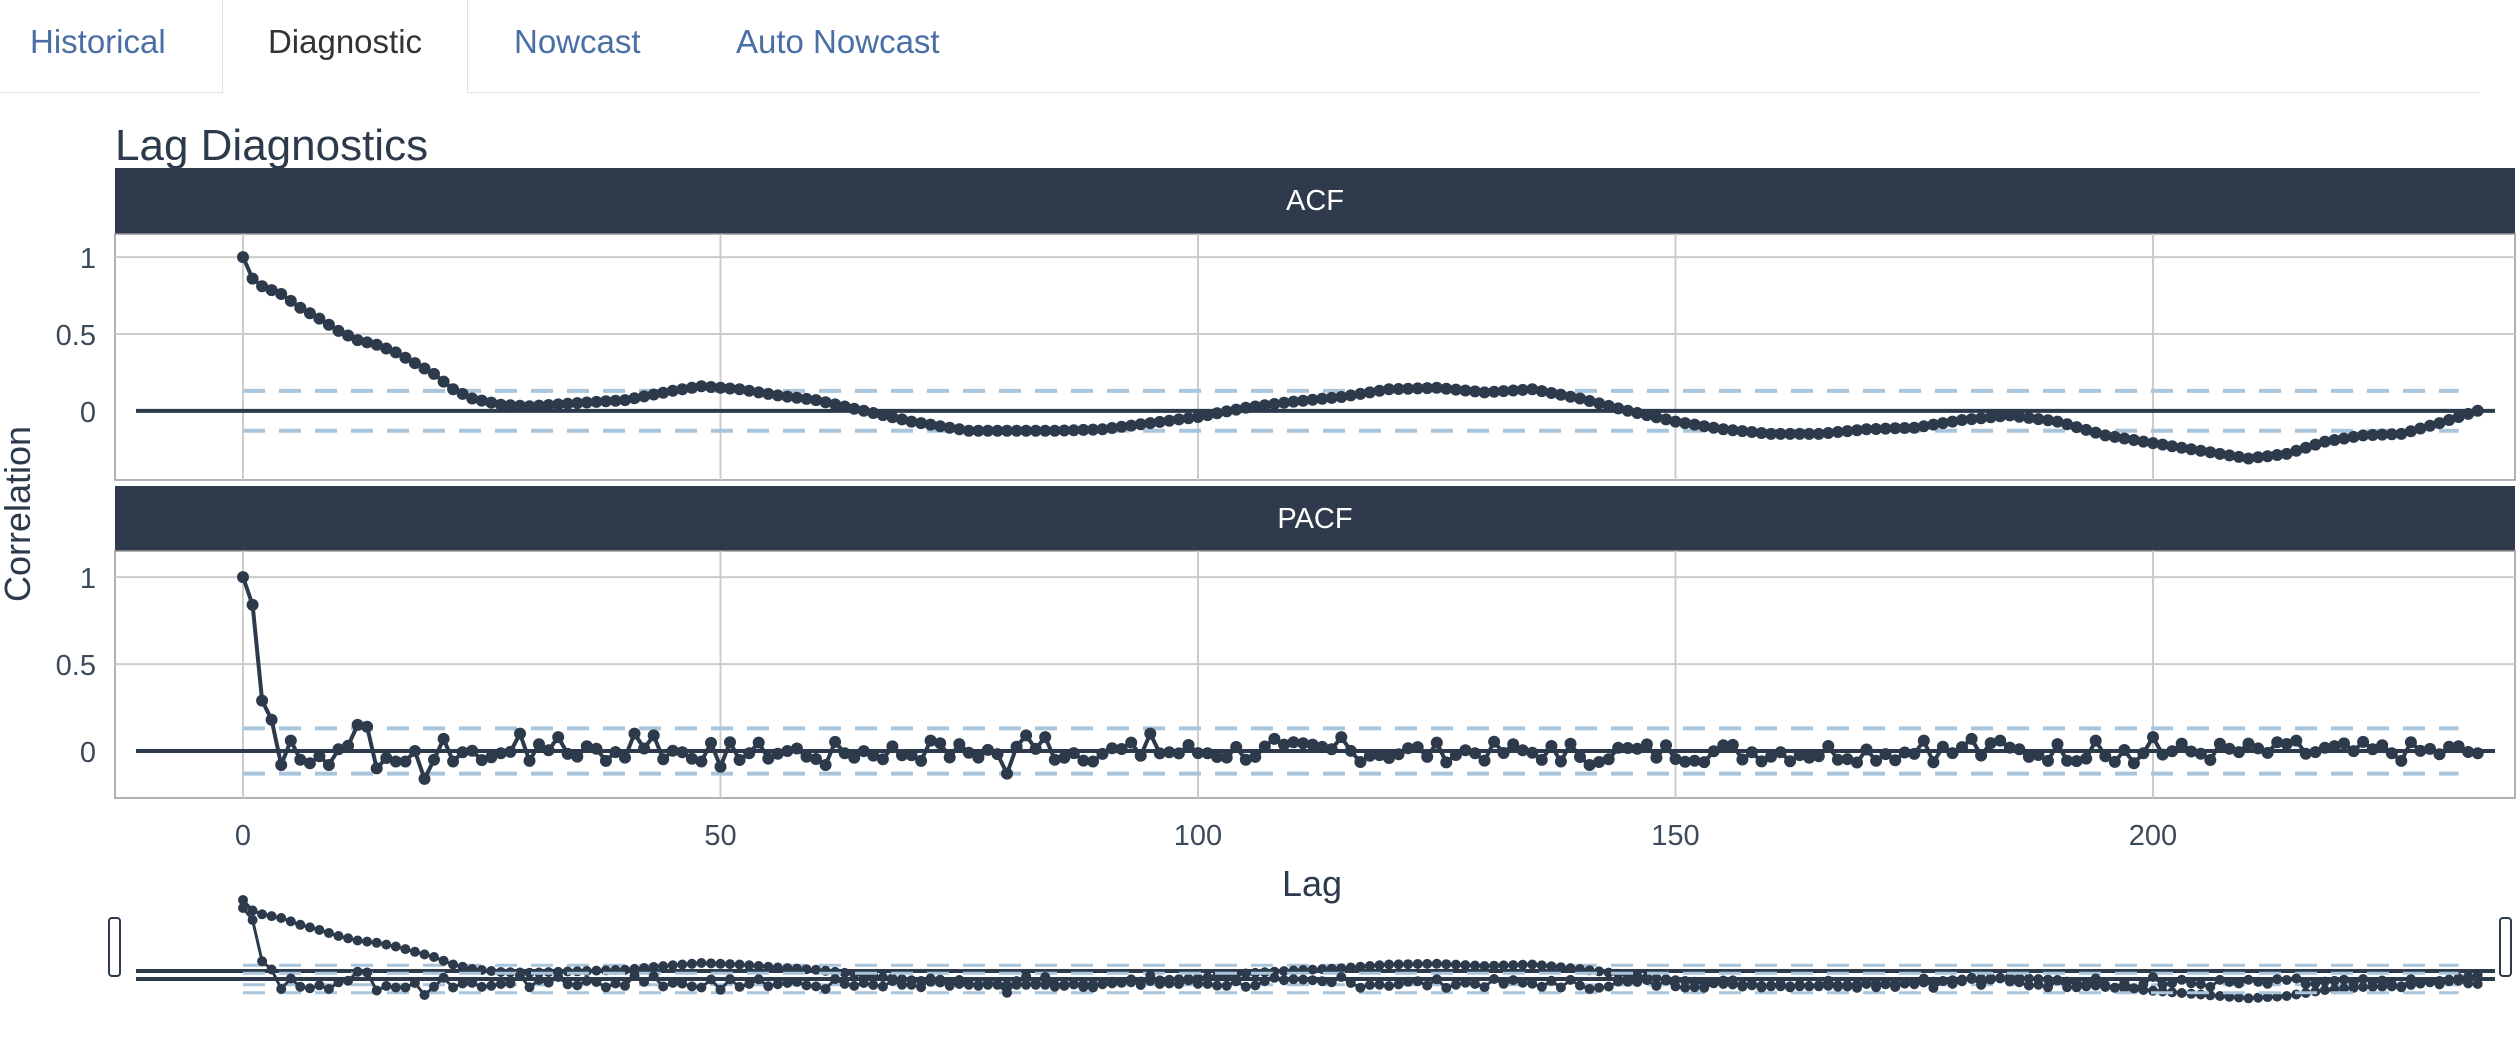  I want to click on x-tick-label: 50, so click(720, 836).